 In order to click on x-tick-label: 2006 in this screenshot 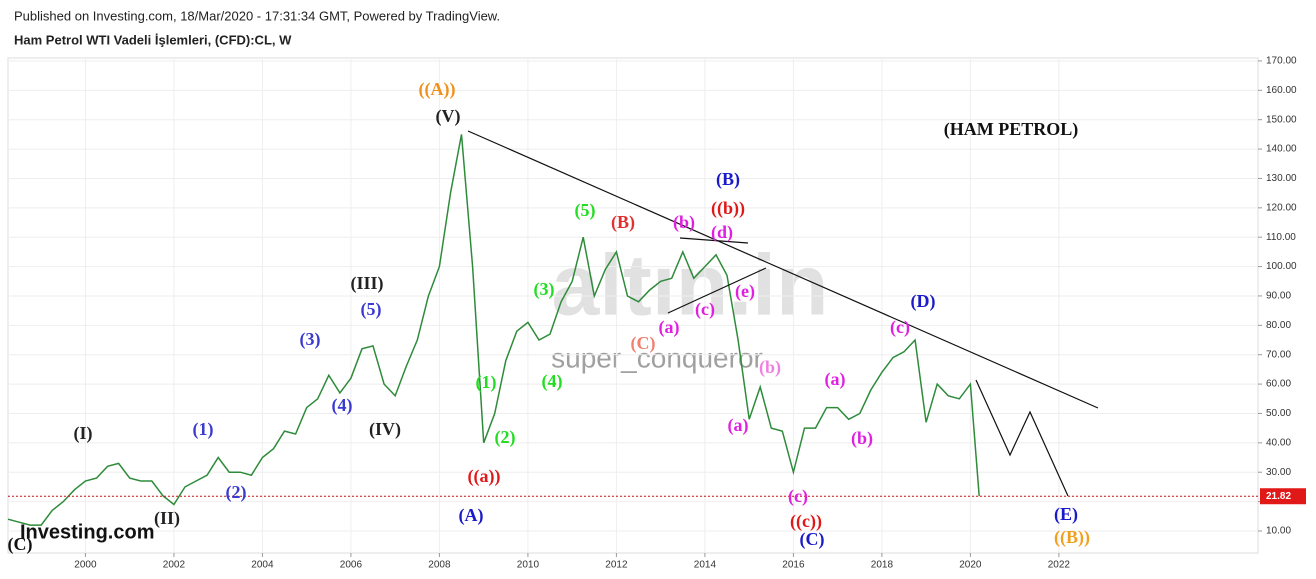, I will do `click(351, 565)`.